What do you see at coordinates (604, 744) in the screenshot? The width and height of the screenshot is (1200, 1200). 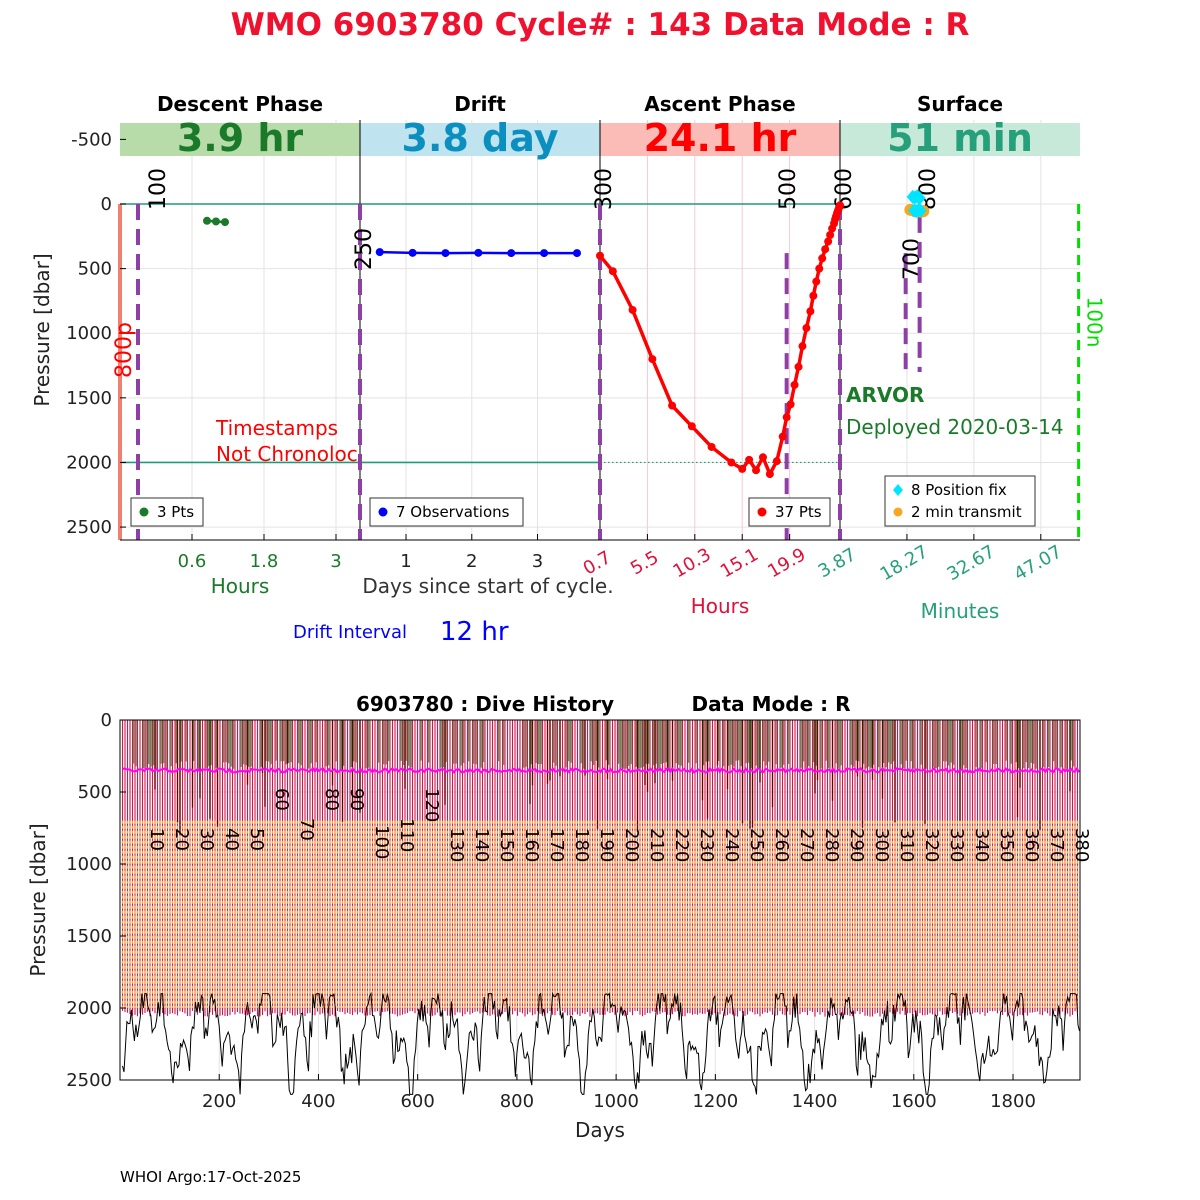 I see `history-descent-lines` at bounding box center [604, 744].